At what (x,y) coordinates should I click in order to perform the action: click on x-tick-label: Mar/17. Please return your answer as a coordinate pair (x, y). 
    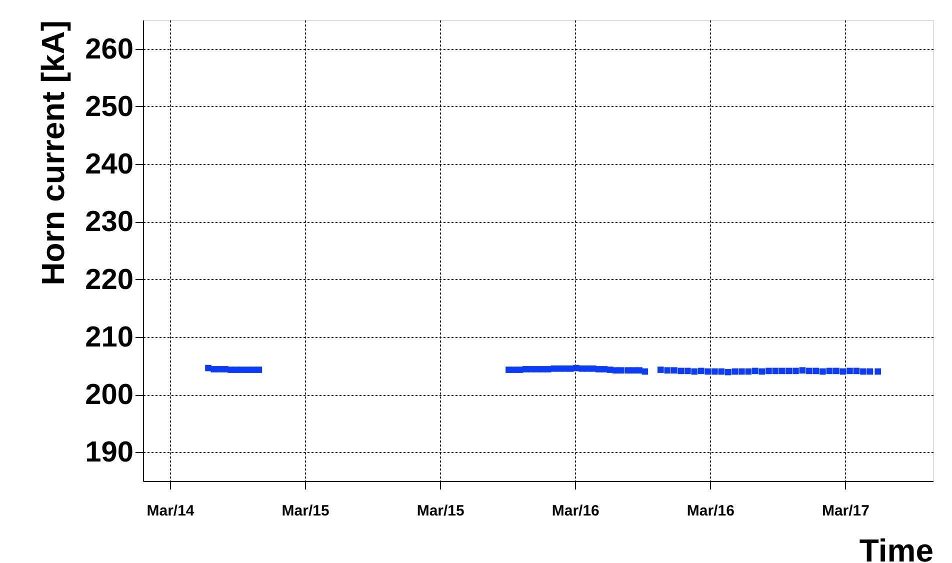
    Looking at the image, I should click on (846, 511).